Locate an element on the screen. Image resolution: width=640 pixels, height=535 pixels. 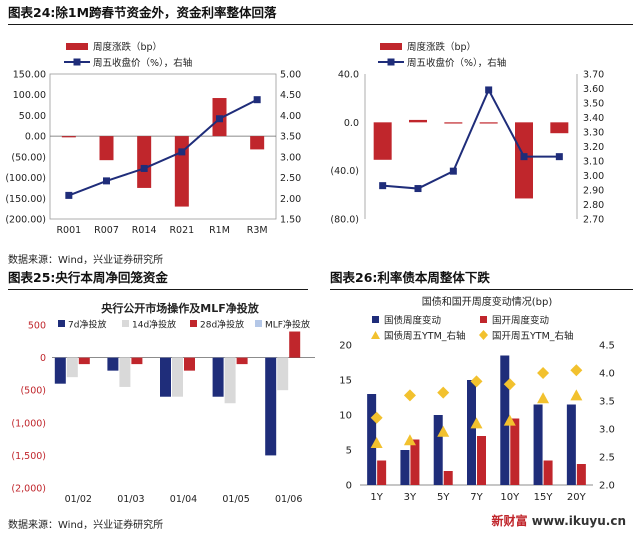
chart24-source: 数据来源：Wind，兴业证券研究所 is located at coordinates (86, 260).